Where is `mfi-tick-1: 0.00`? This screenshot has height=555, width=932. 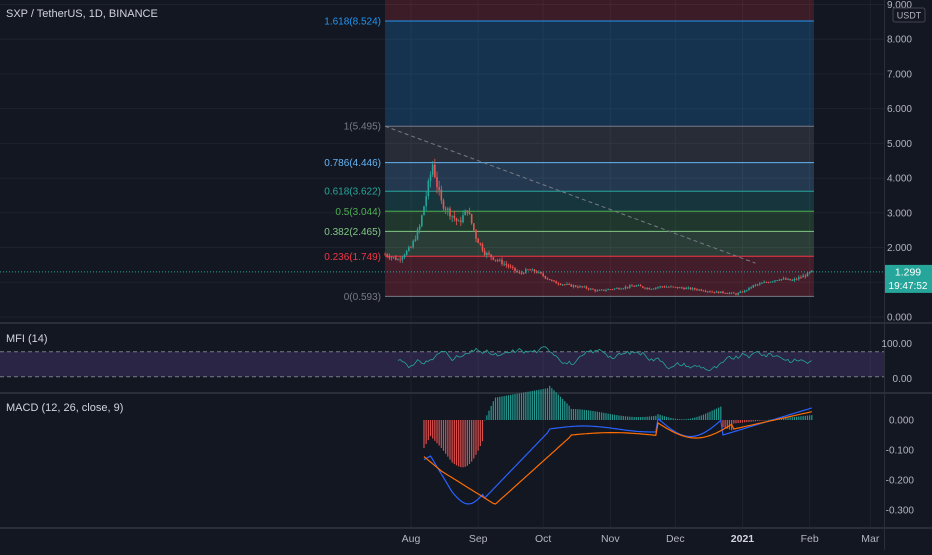 mfi-tick-1: 0.00 is located at coordinates (903, 379).